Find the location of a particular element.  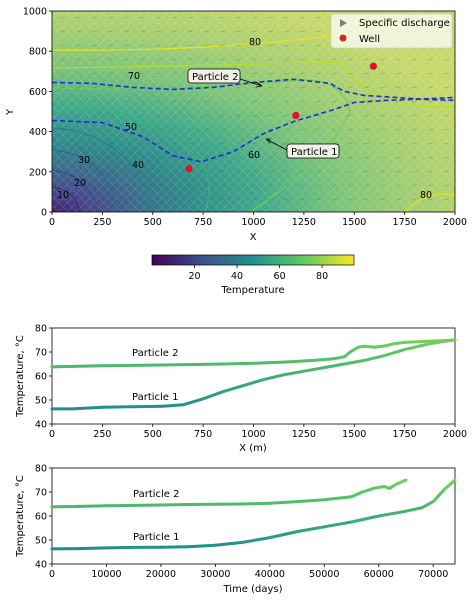

p2-series-2-segment is located at coordinates (410, 342).